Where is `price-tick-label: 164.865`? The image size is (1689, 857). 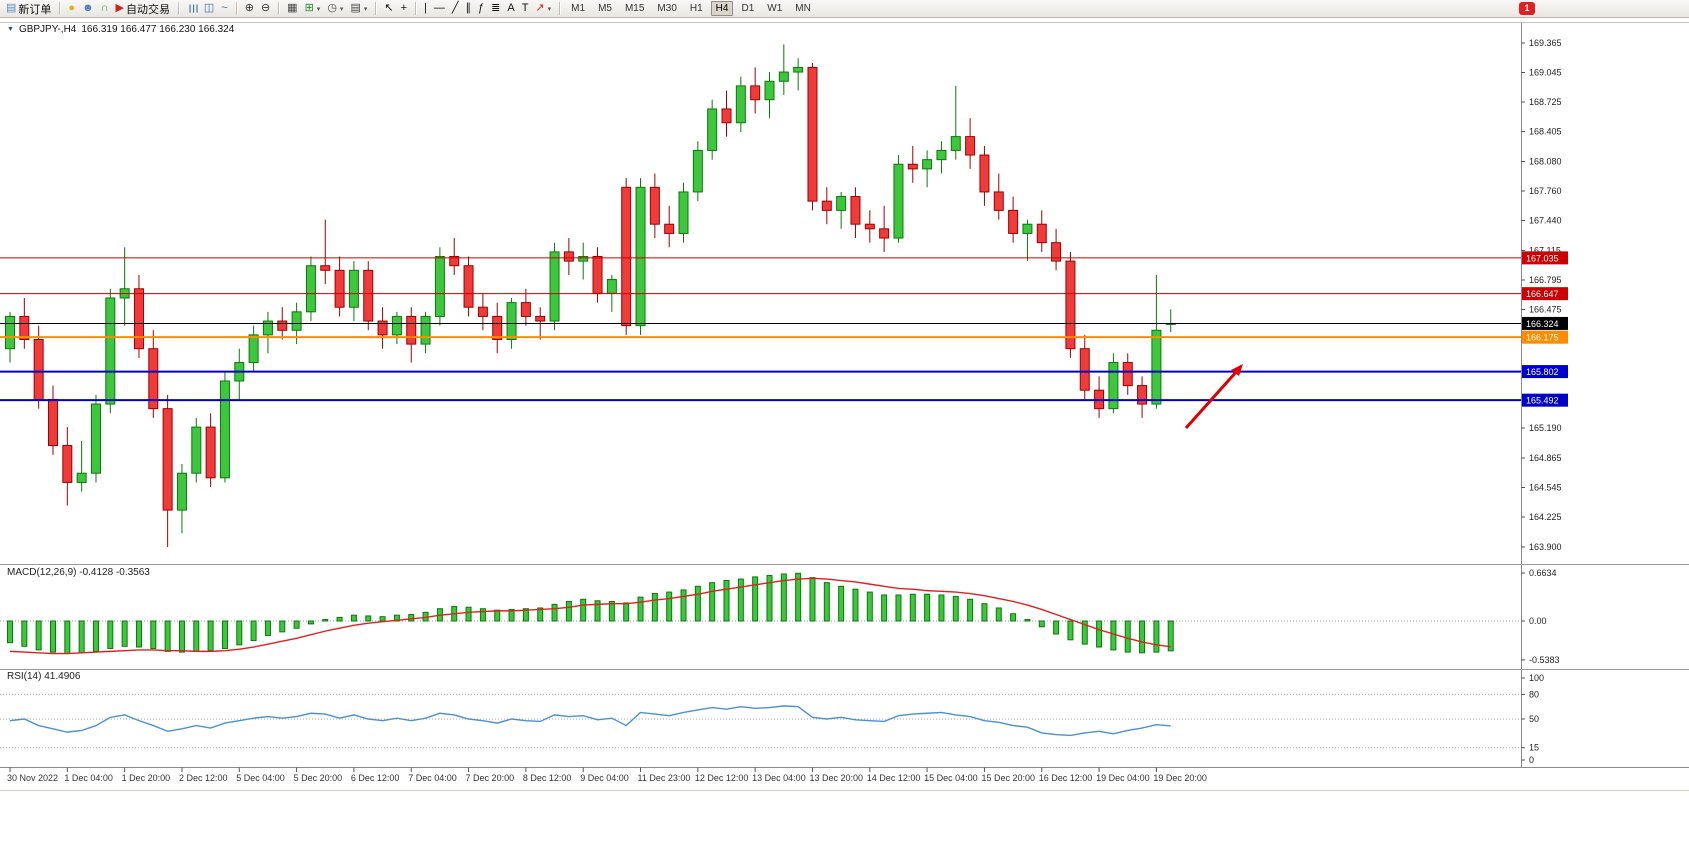
price-tick-label: 164.865 is located at coordinates (1545, 458).